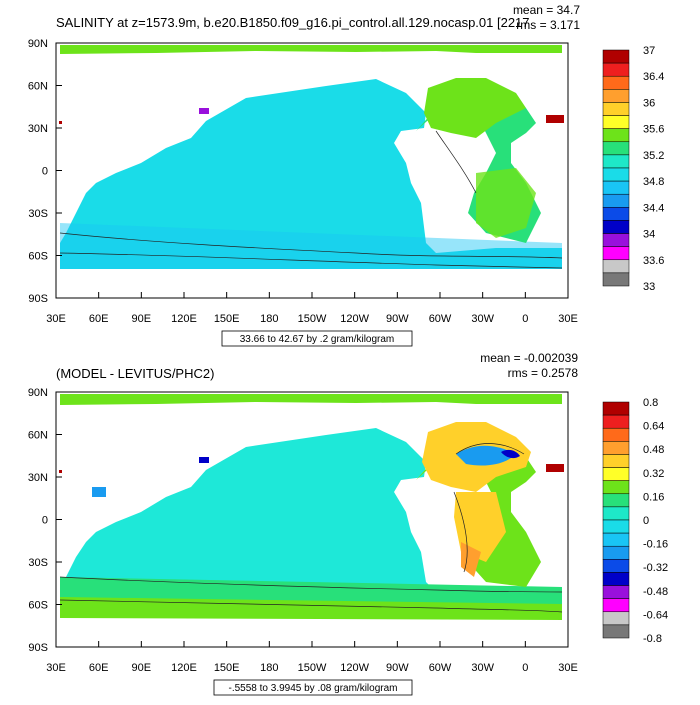 The height and width of the screenshot is (705, 700). I want to click on panel2-y-ticks, so click(59, 519).